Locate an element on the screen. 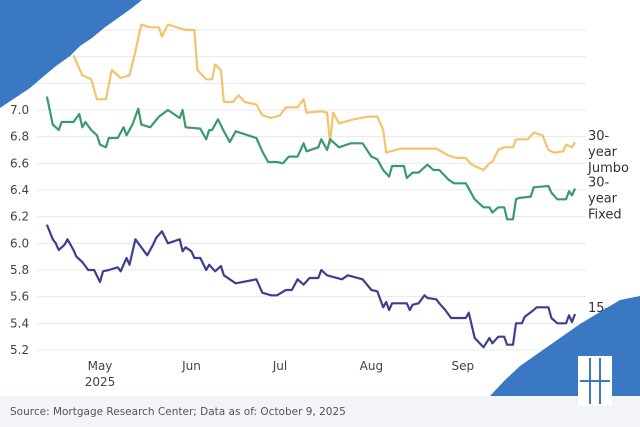 This screenshot has width=640, height=427. x-tick-label: Sep is located at coordinates (463, 366).